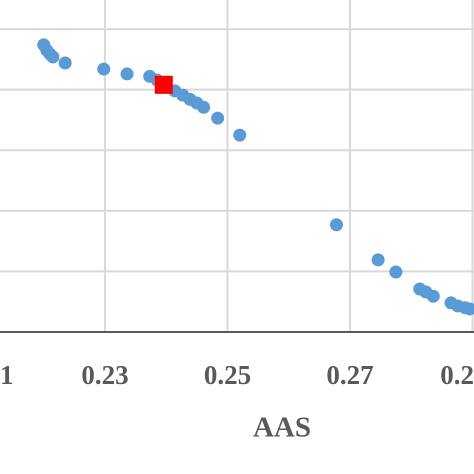 Image resolution: width=474 pixels, height=474 pixels. Describe the element at coordinates (282, 428) in the screenshot. I see `x-axis-title: AAS` at that location.